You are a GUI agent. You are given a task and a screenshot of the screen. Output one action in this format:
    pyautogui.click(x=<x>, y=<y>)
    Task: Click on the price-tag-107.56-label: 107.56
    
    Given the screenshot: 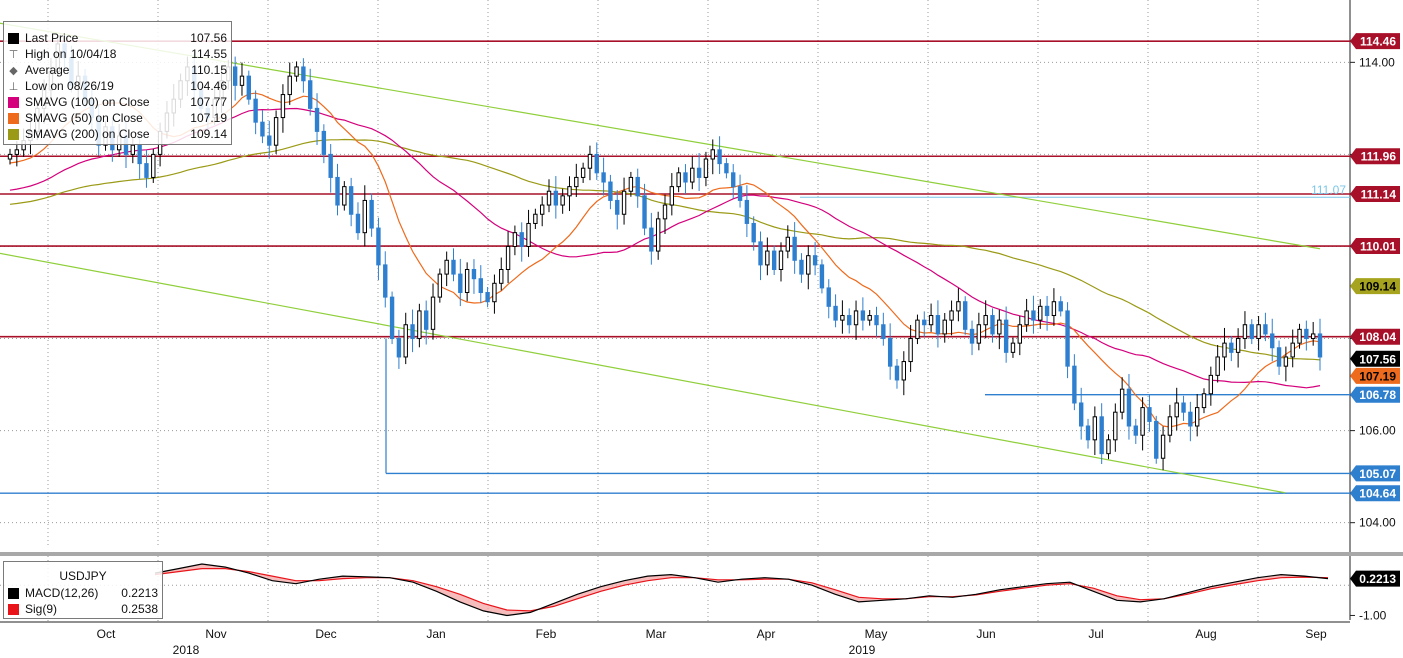 What is the action you would take?
    pyautogui.click(x=1377, y=359)
    